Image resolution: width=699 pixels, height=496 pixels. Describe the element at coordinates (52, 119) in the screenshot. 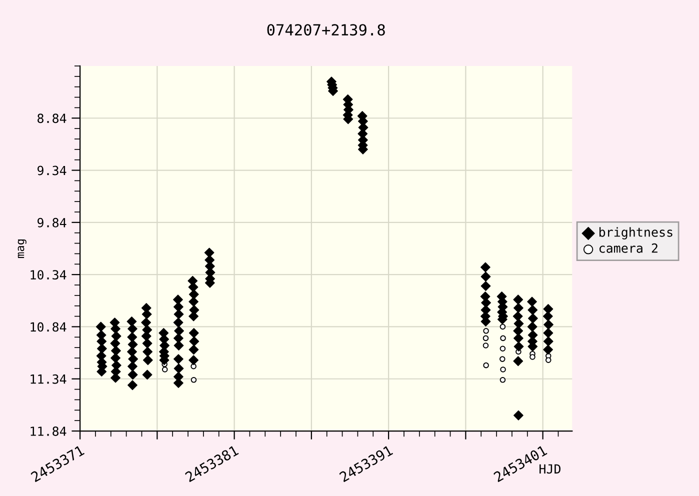

I see `y-tick-label: 8.84` at that location.